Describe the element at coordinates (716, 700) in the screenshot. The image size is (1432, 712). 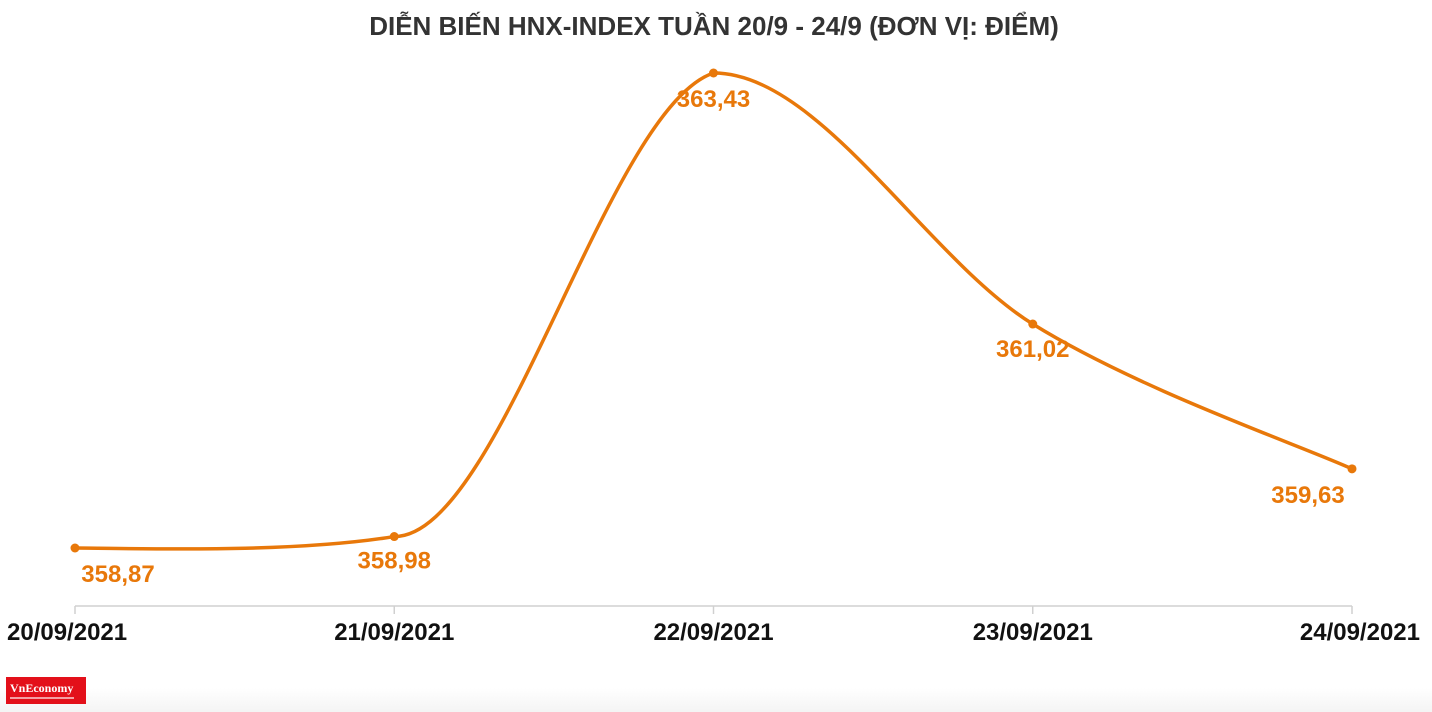
I see `footer-shade` at that location.